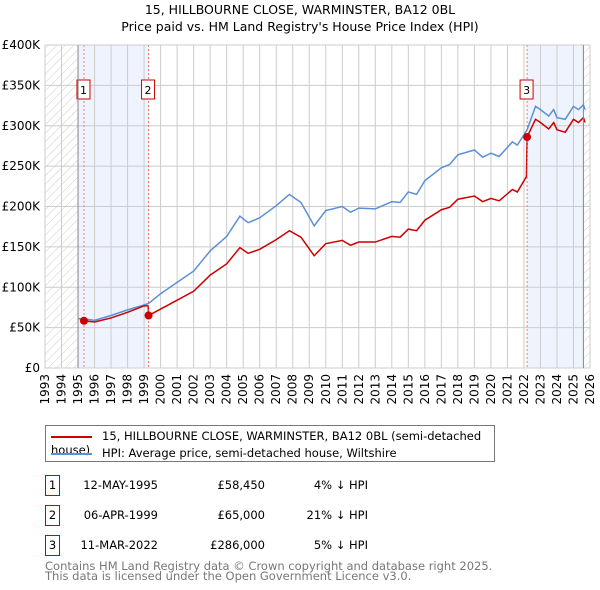 This screenshot has height=590, width=600. Describe the element at coordinates (25, 328) in the screenshot. I see `y-tick-label: £50K` at that location.